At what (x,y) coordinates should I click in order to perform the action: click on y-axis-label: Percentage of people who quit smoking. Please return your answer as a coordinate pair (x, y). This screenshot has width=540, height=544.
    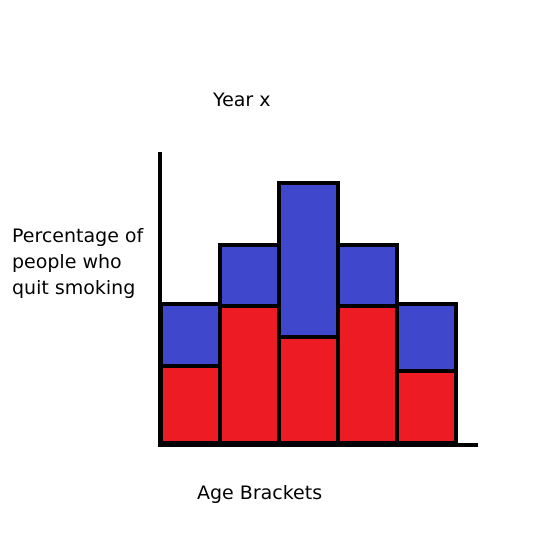
    Looking at the image, I should click on (78, 262).